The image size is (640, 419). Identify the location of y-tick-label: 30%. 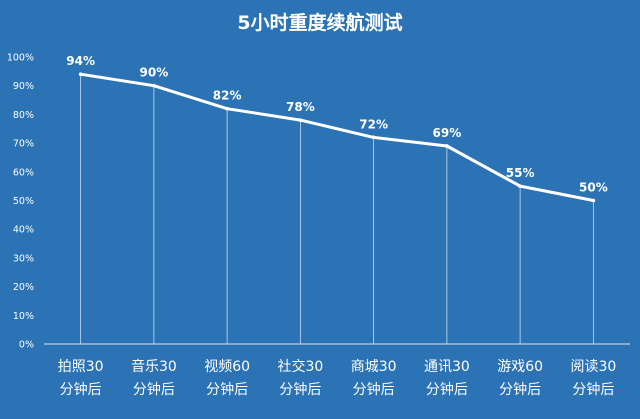
(23, 258).